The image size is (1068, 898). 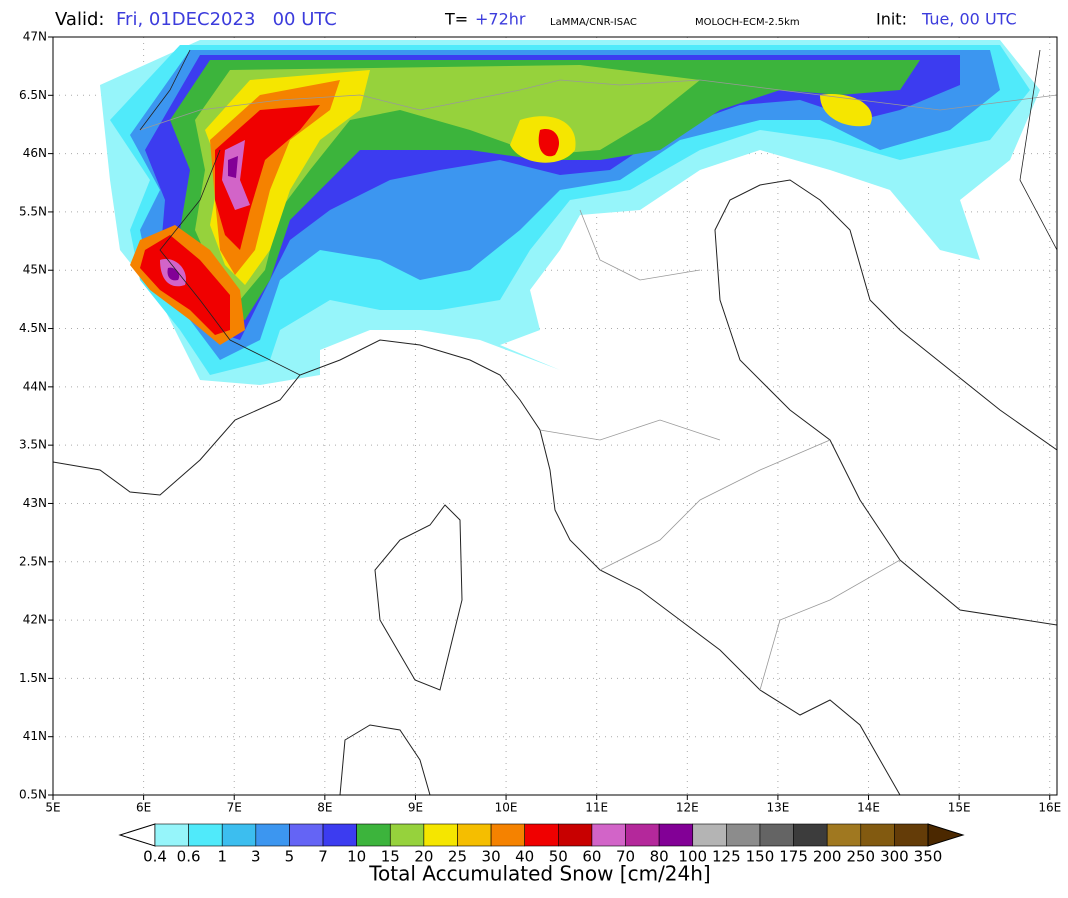 I want to click on y-tick-label: 6.5N, so click(x=33, y=95).